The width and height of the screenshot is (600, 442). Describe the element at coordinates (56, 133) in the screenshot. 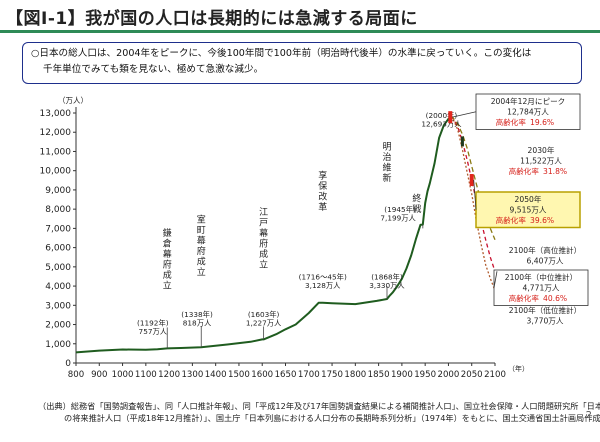

I see `y-tick-label: 12,000` at that location.